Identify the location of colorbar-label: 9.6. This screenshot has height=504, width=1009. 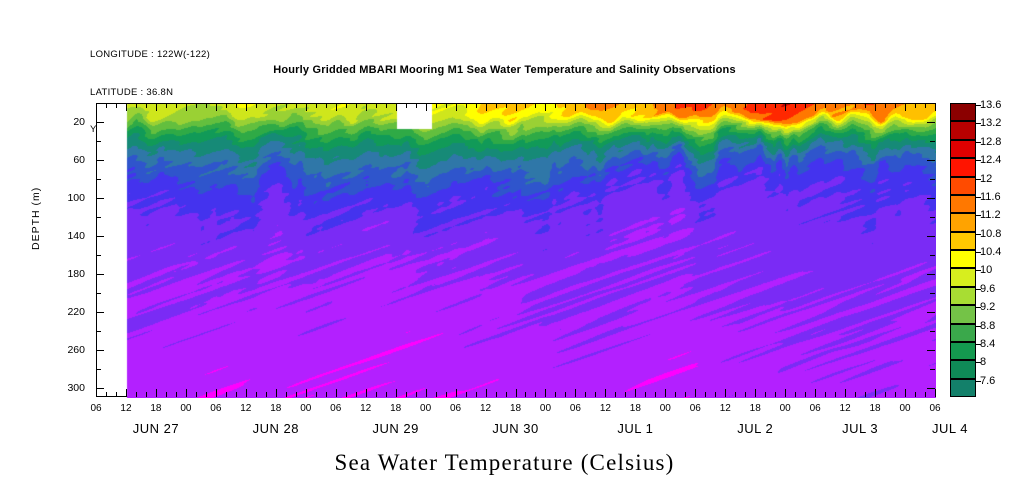
(988, 288).